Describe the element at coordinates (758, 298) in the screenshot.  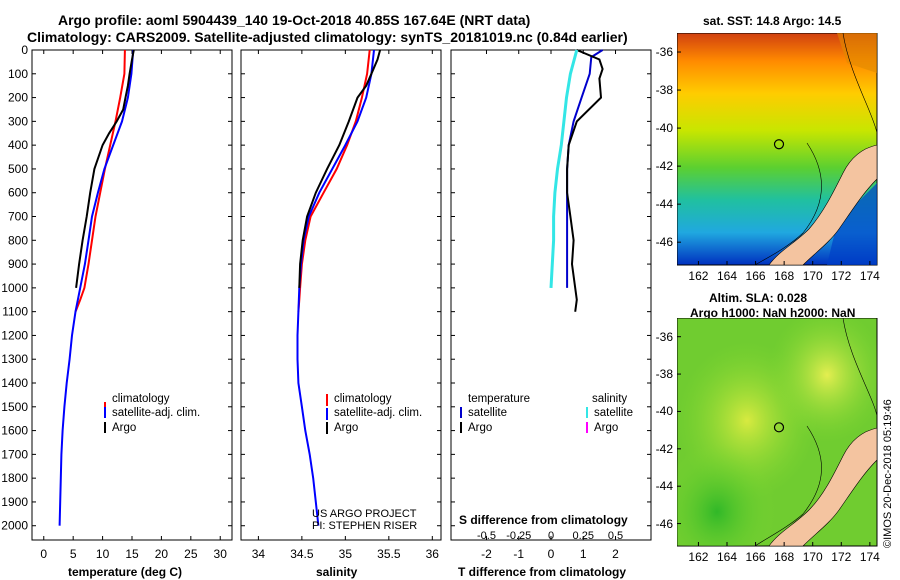
I see `sla-map-title: Altim. SLA: 0.028` at that location.